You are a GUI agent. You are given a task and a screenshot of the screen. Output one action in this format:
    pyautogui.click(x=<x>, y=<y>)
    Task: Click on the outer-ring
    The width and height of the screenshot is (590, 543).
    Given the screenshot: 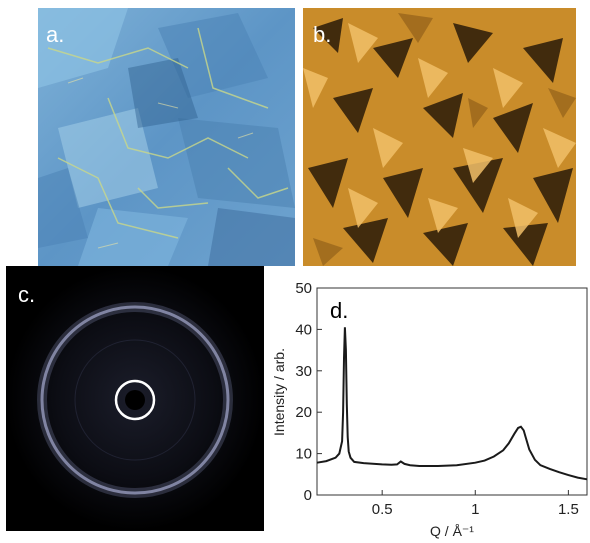 What is the action you would take?
    pyautogui.click(x=135, y=400)
    